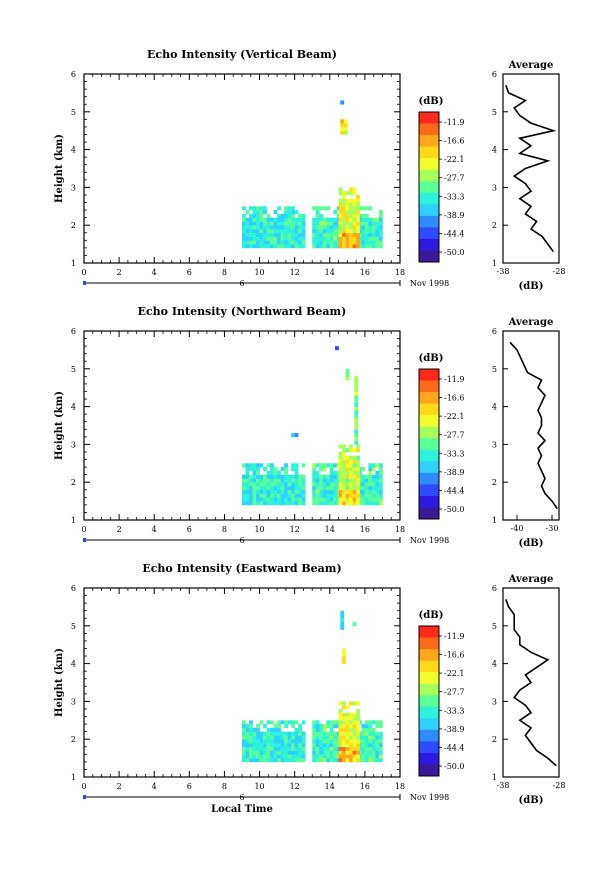  What do you see at coordinates (494, 369) in the screenshot?
I see `average-y-tick-label: 5` at bounding box center [494, 369].